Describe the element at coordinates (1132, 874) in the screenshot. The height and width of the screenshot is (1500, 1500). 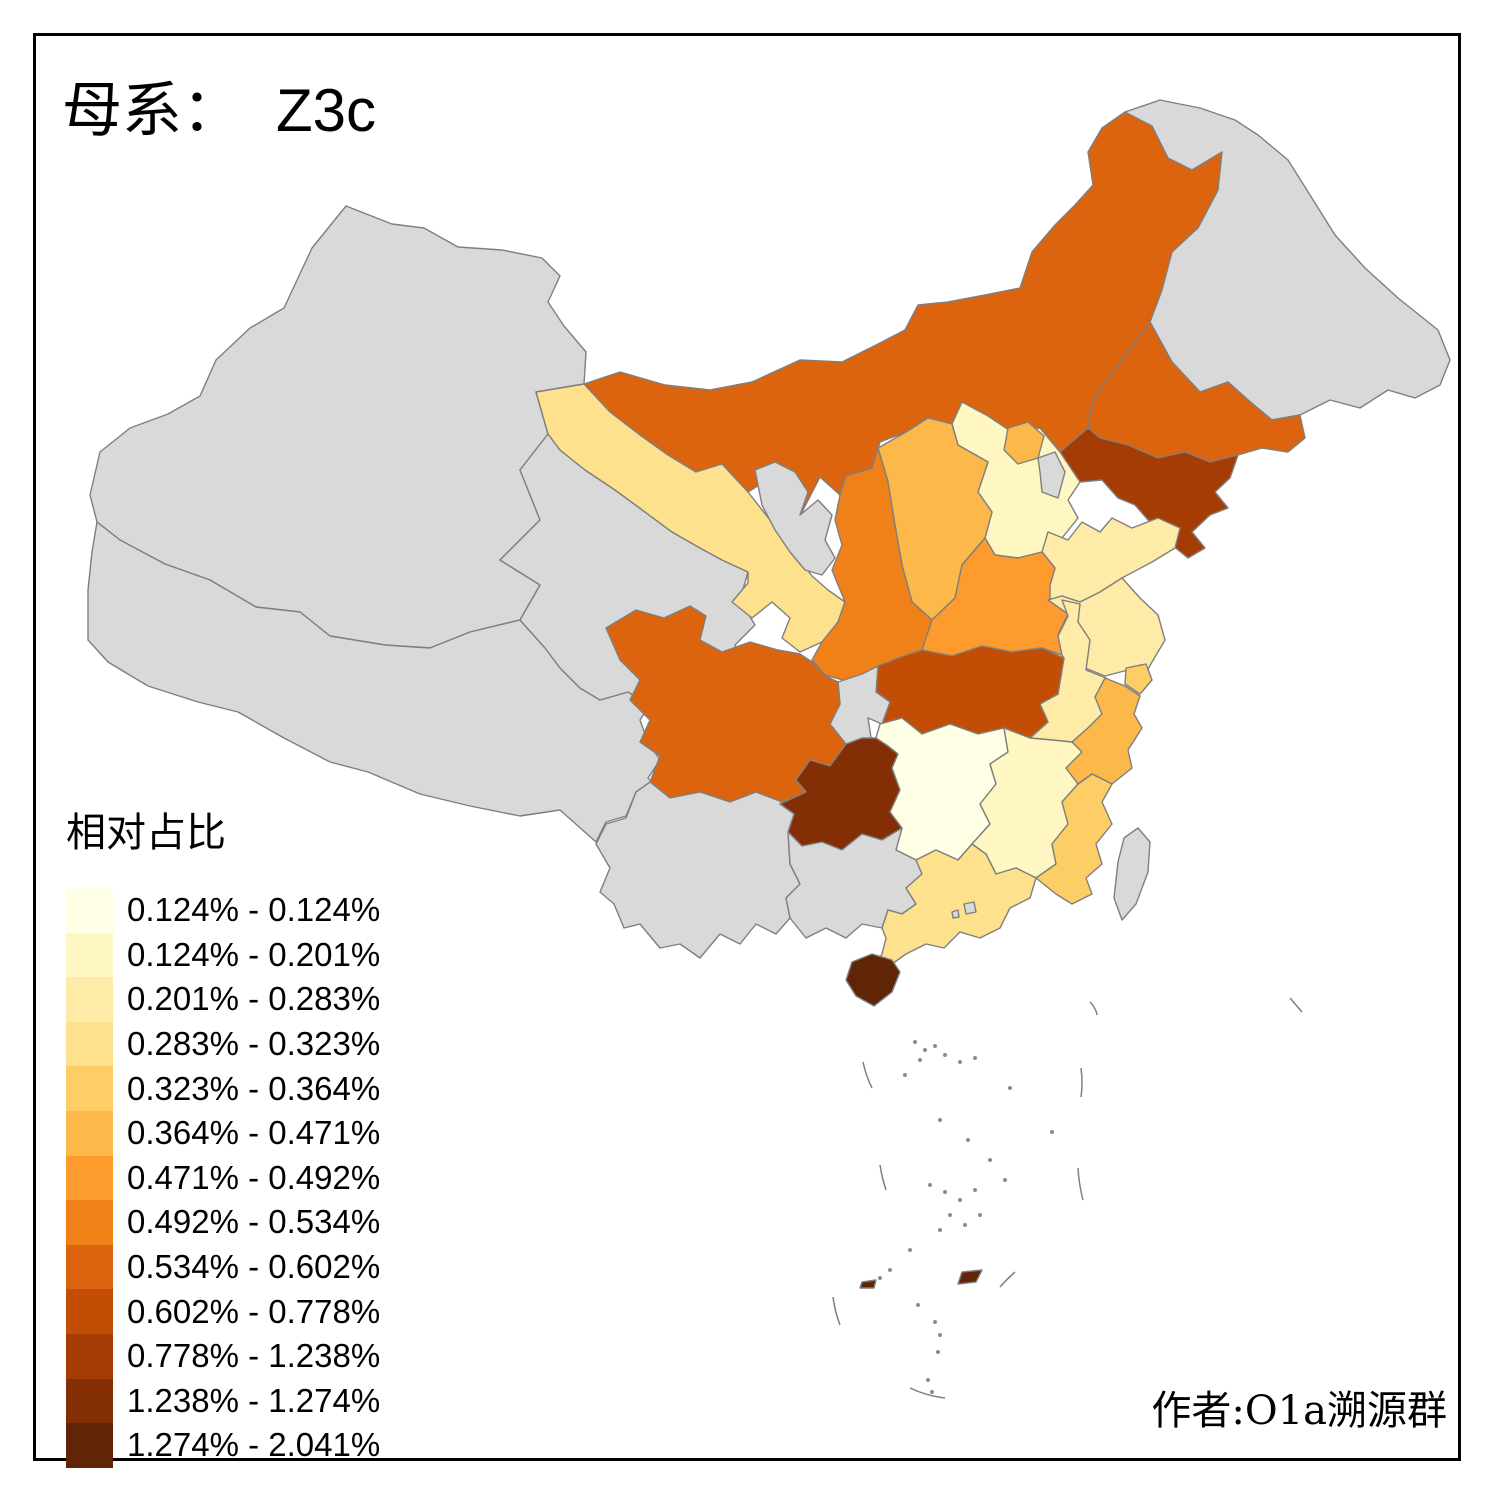
I see `province-taiwan` at that location.